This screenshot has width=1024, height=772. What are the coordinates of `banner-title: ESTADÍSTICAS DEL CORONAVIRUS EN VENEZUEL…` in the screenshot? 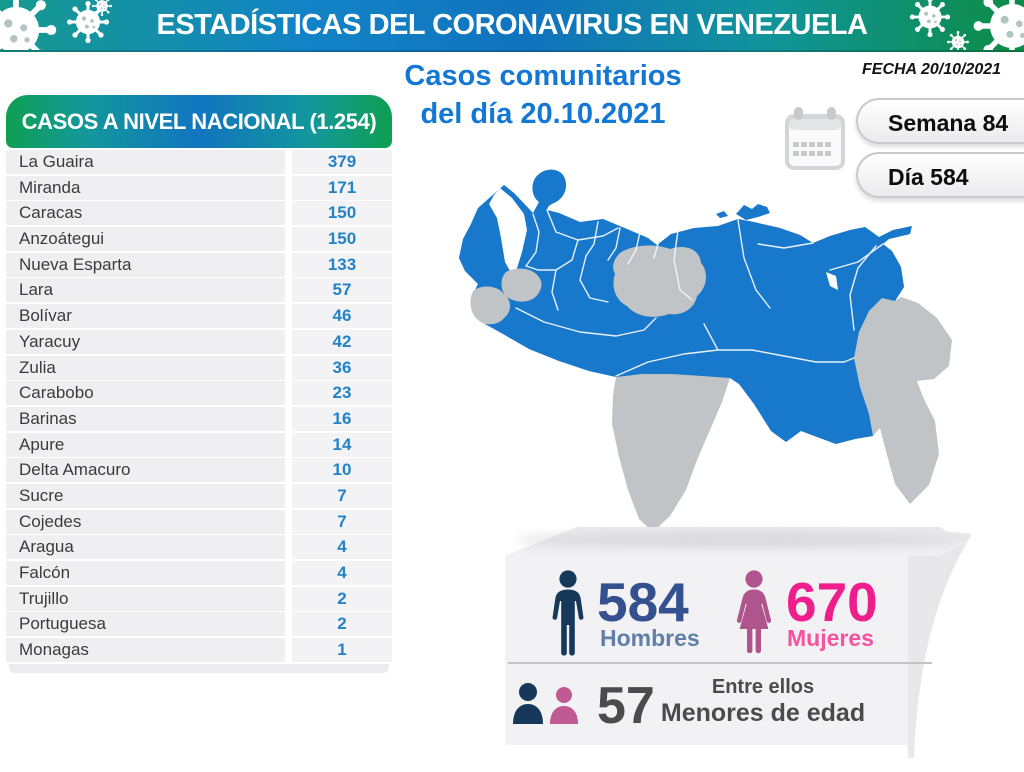 It's located at (512, 25).